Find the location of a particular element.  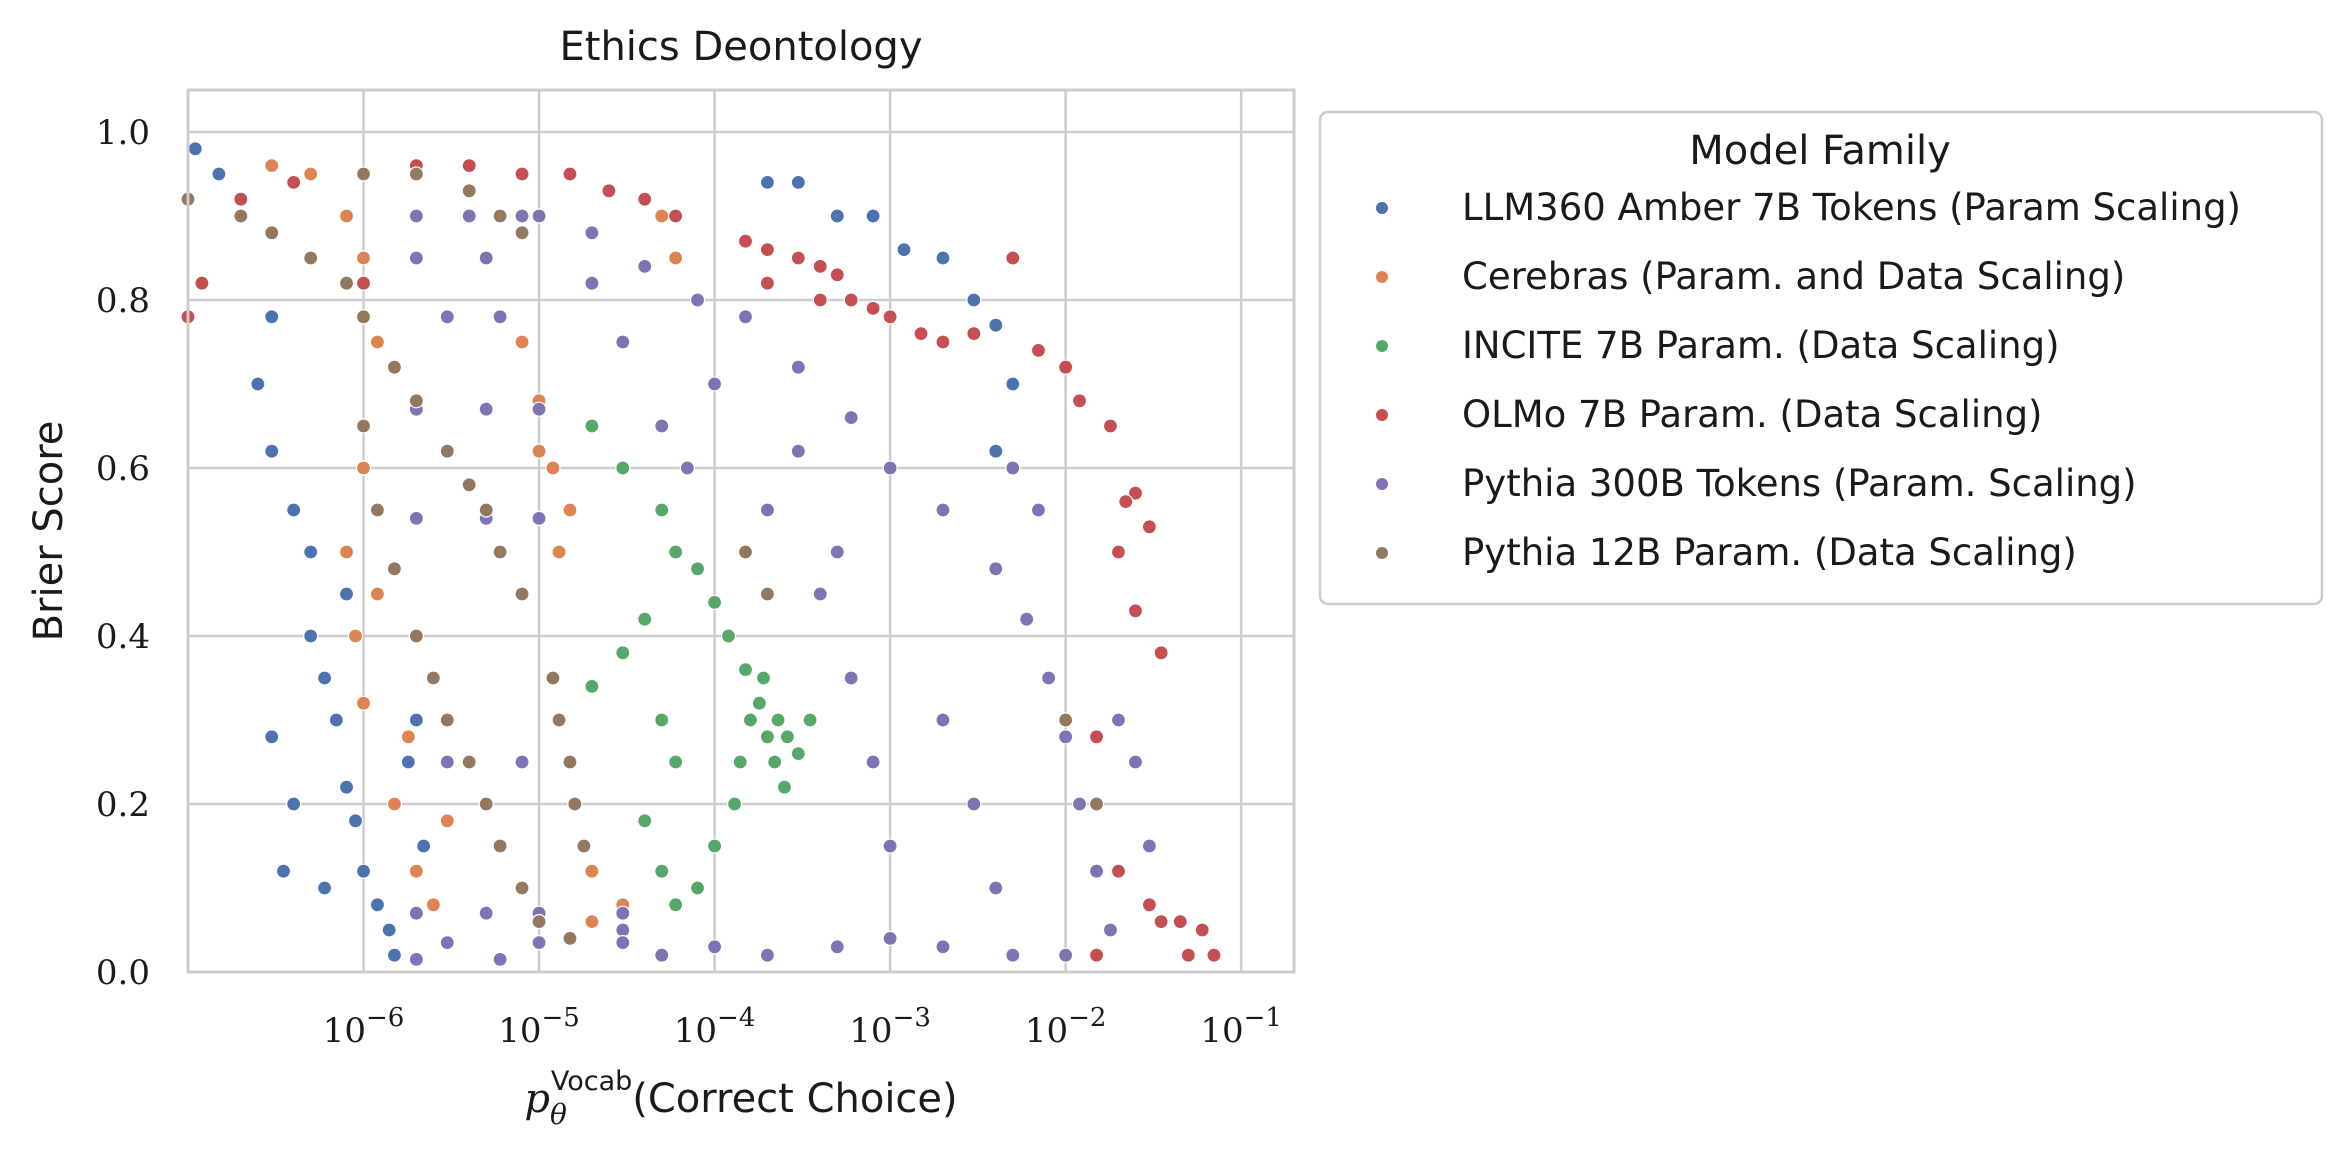

x-tick-base: 10 is located at coordinates (344, 1031).